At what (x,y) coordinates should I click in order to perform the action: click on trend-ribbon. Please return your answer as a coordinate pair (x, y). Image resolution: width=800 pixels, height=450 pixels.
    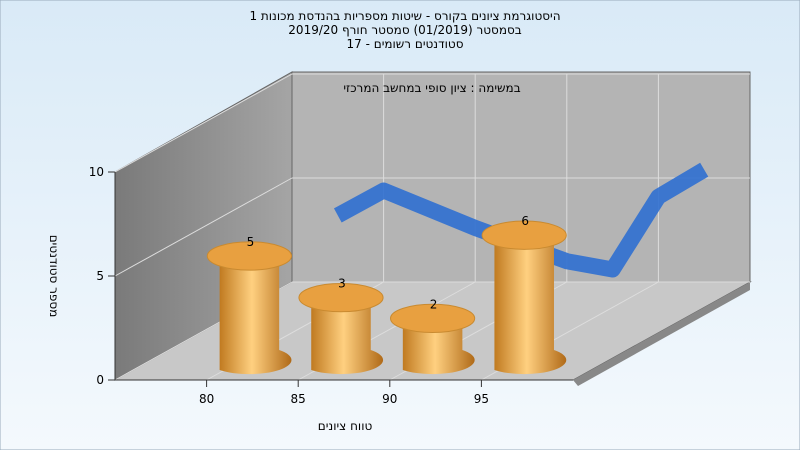
    Looking at the image, I should click on (521, 220).